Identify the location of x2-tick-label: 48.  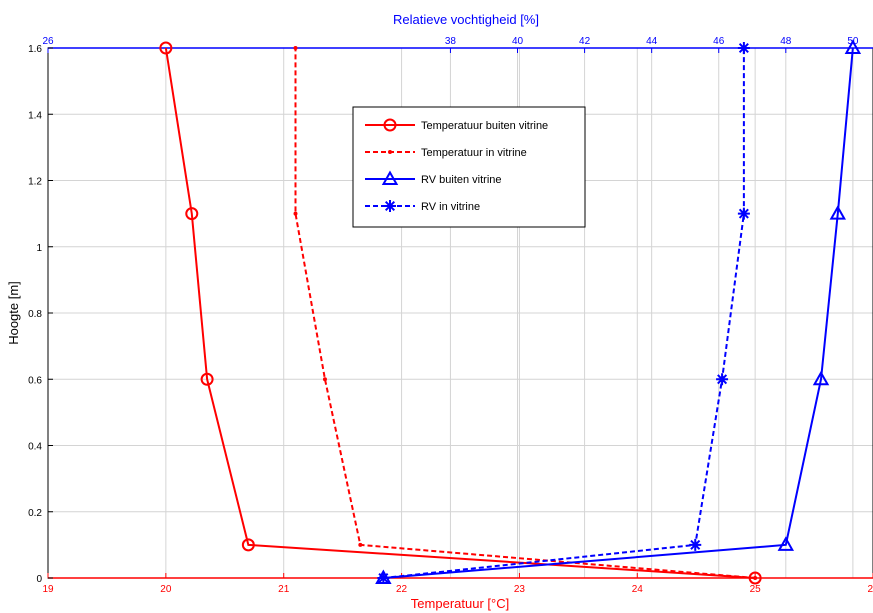
(786, 41).